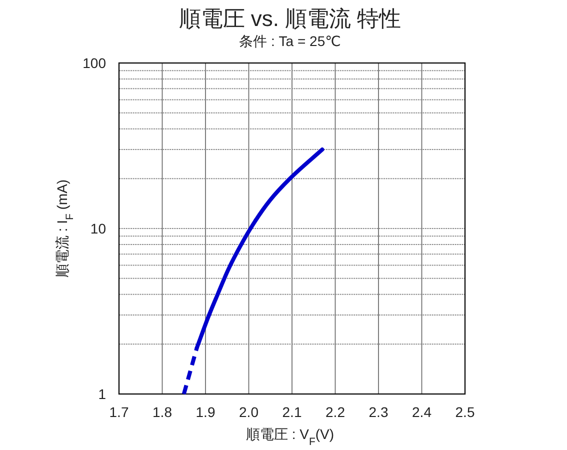 The width and height of the screenshot is (567, 450). What do you see at coordinates (290, 437) in the screenshot?
I see `x-axis-title: 順電圧 : V$_{F}$(V)` at bounding box center [290, 437].